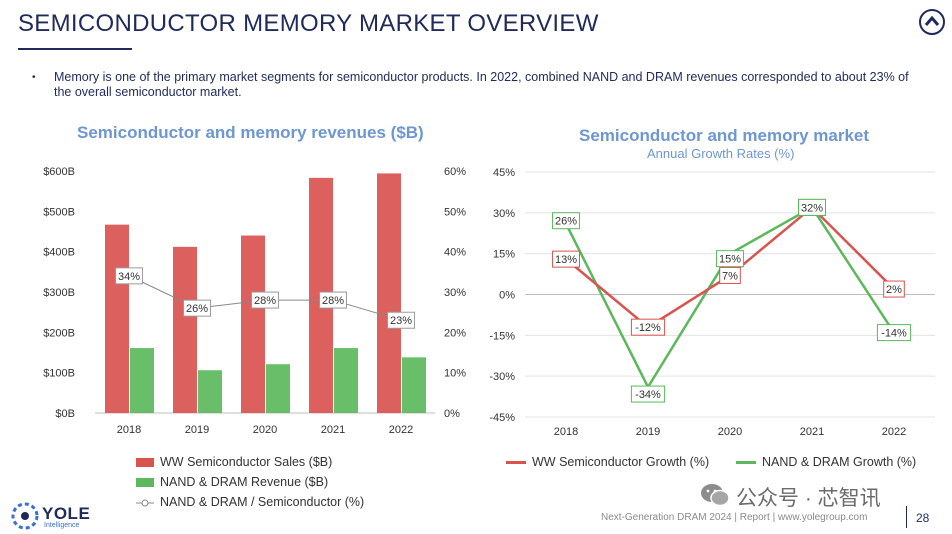 This screenshot has width=952, height=534. What do you see at coordinates (117, 318) in the screenshot?
I see `bar-ww-semiconductor-2018` at bounding box center [117, 318].